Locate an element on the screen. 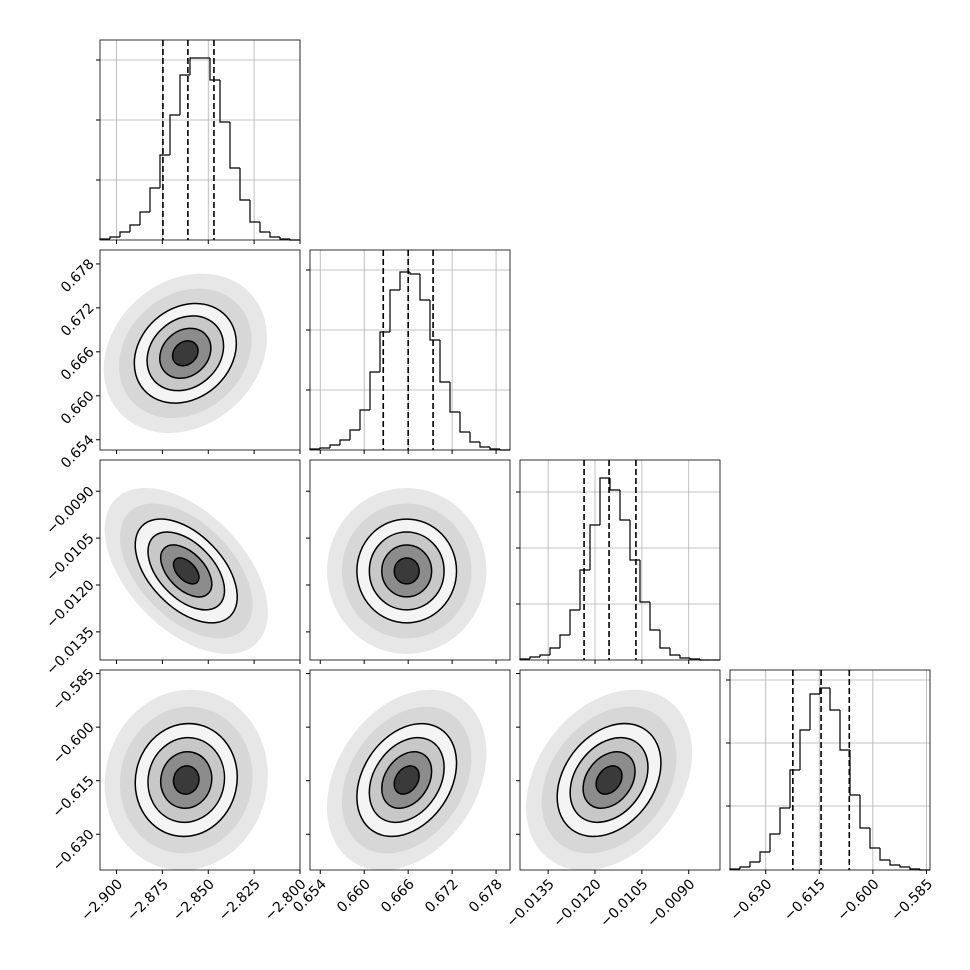 The image size is (970, 970). y-tick-label: 0.660 is located at coordinates (78, 408).